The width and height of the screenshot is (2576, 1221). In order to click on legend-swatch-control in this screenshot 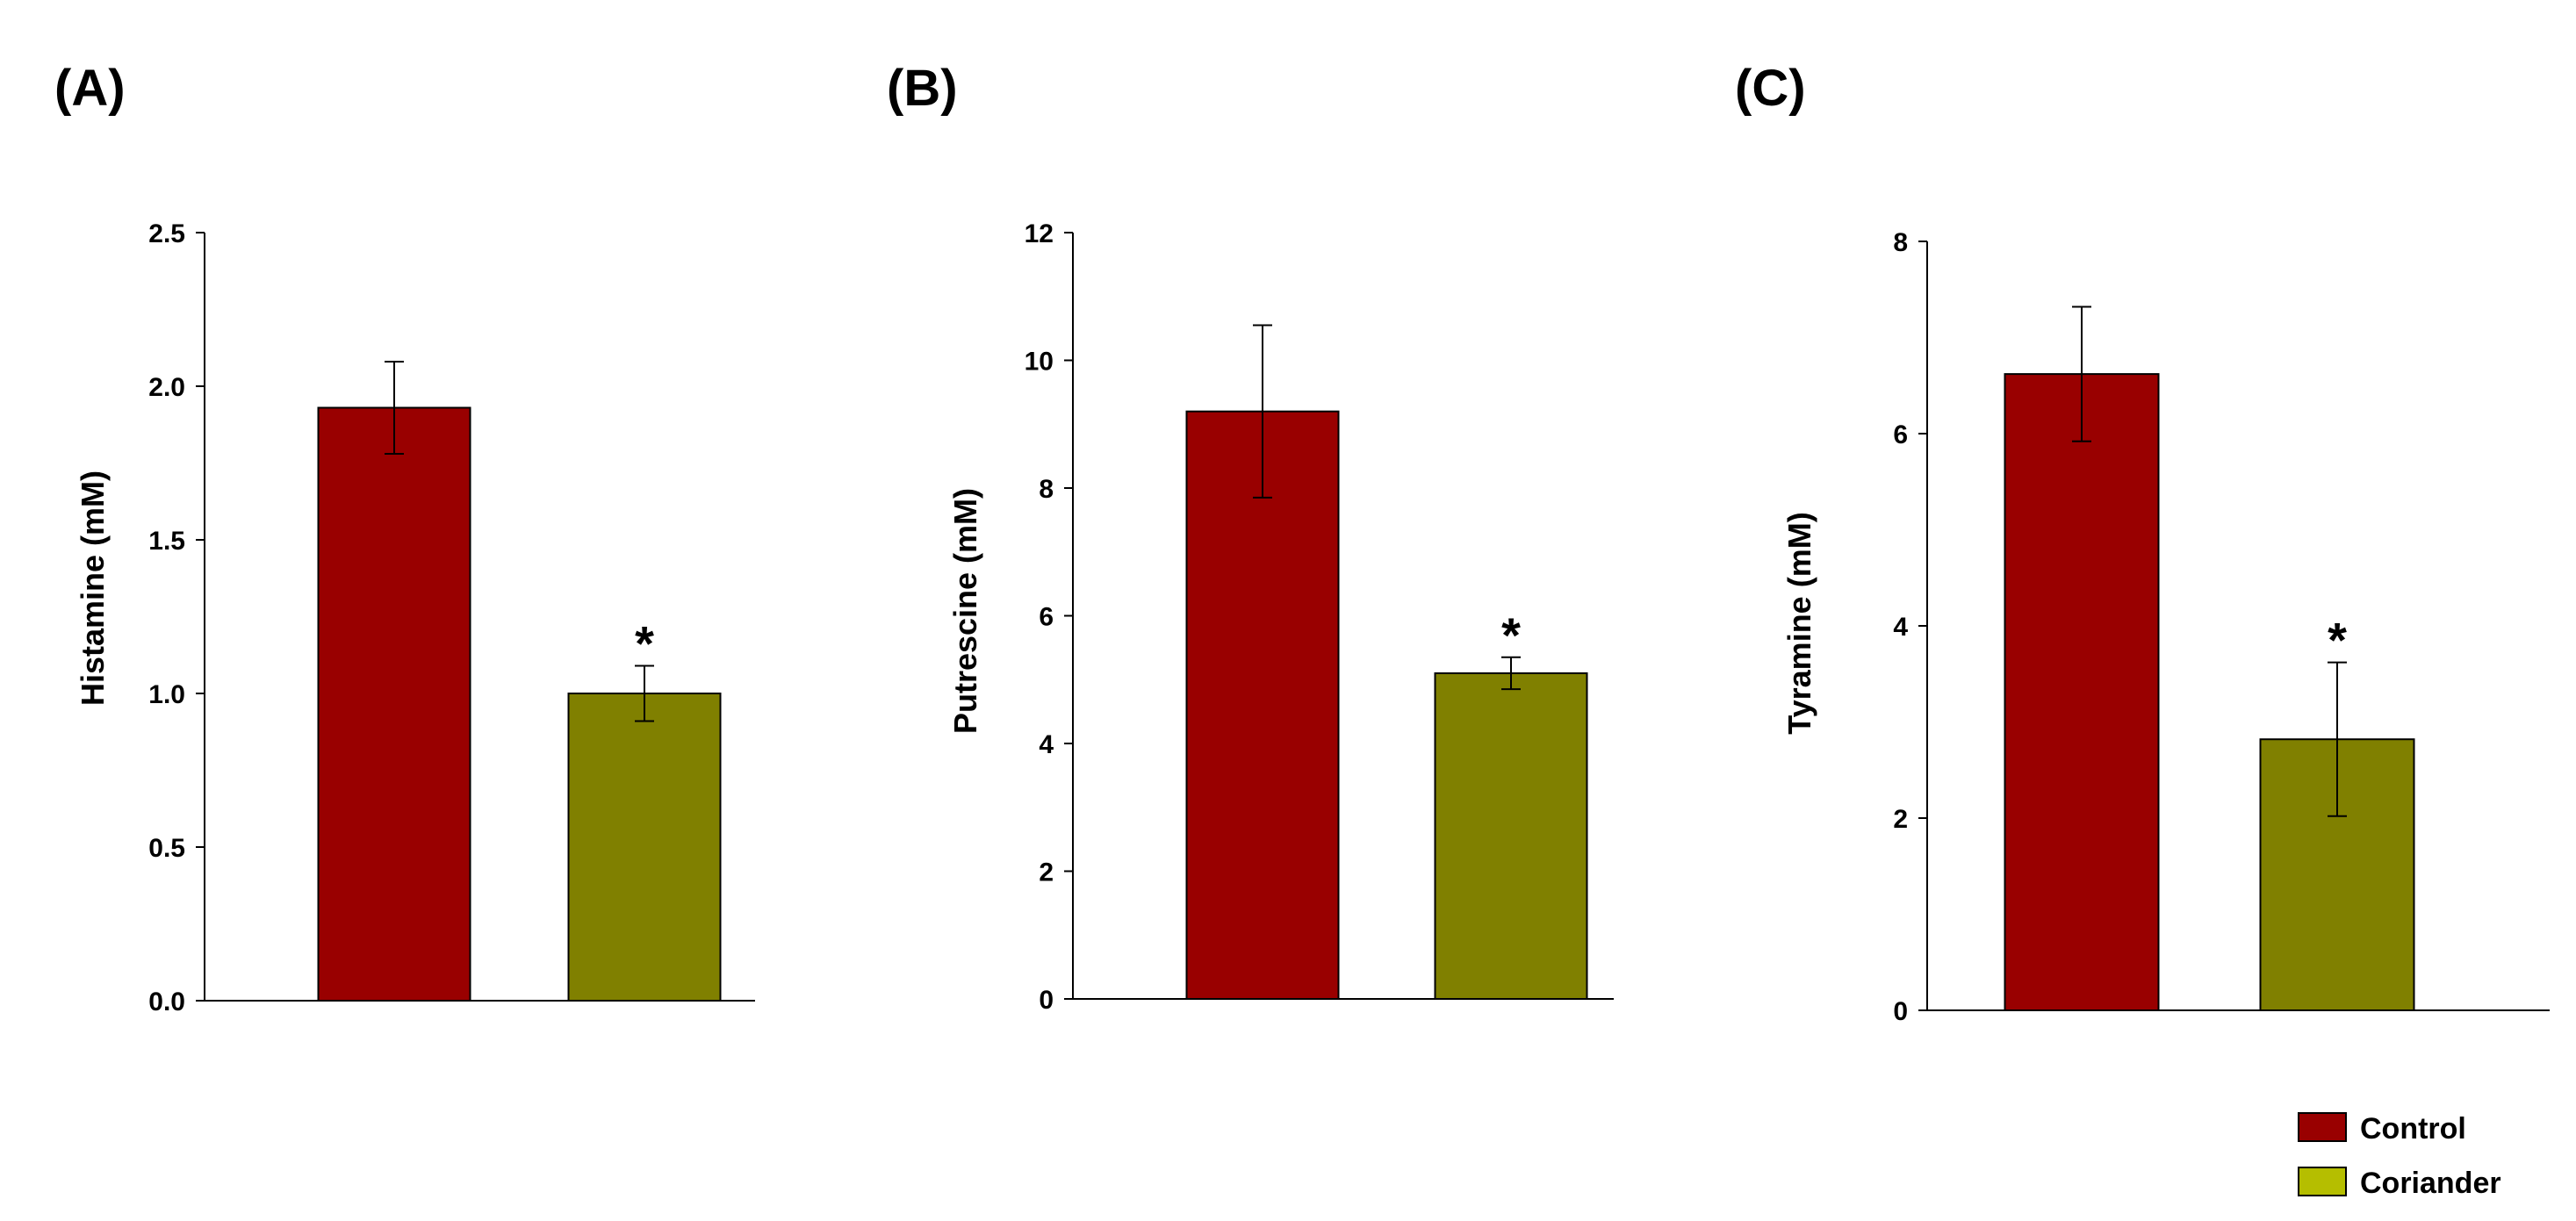, I will do `click(2322, 1127)`.